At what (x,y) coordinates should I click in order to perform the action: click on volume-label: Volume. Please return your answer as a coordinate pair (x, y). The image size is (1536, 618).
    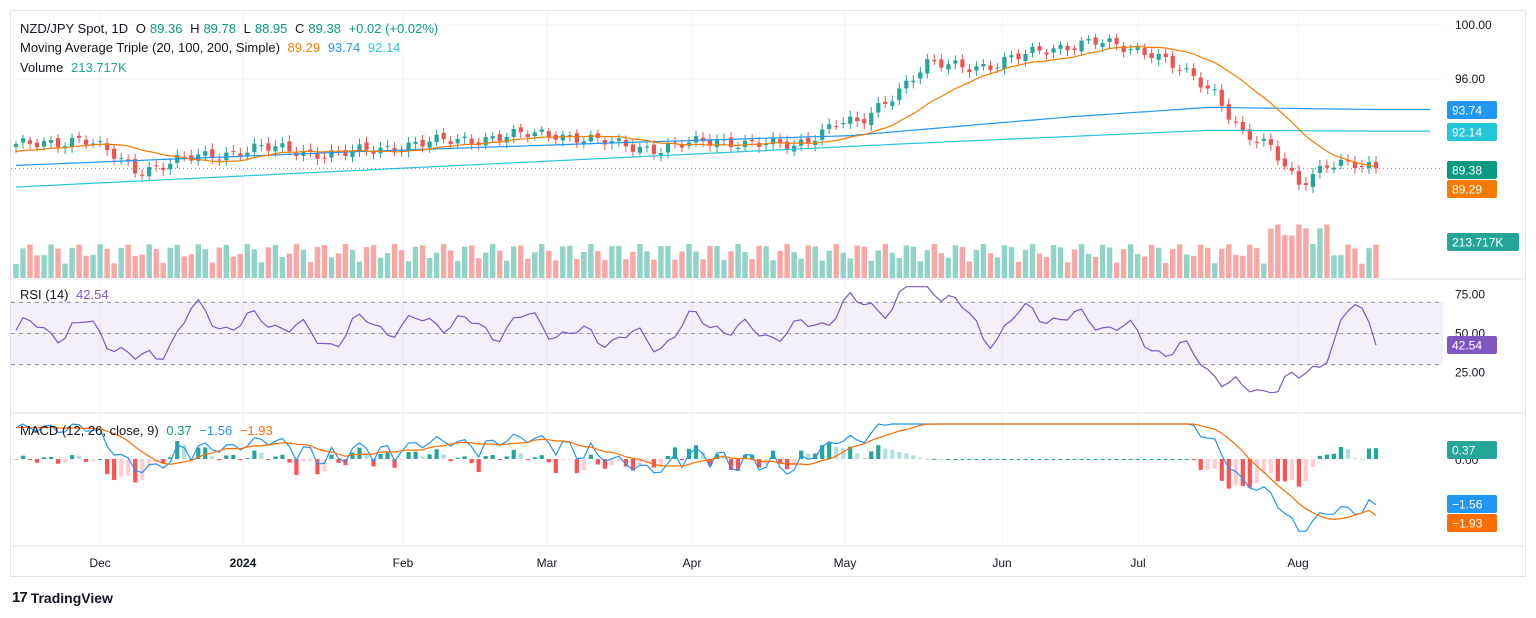
    Looking at the image, I should click on (42, 67).